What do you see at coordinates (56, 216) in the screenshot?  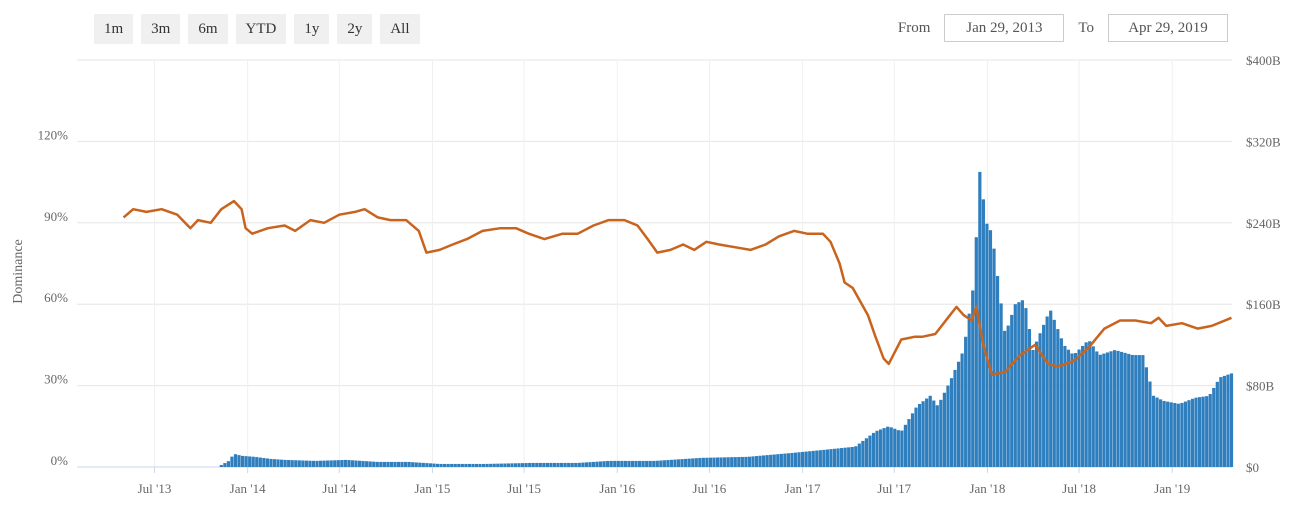 I see `left-tick-label: 90%` at bounding box center [56, 216].